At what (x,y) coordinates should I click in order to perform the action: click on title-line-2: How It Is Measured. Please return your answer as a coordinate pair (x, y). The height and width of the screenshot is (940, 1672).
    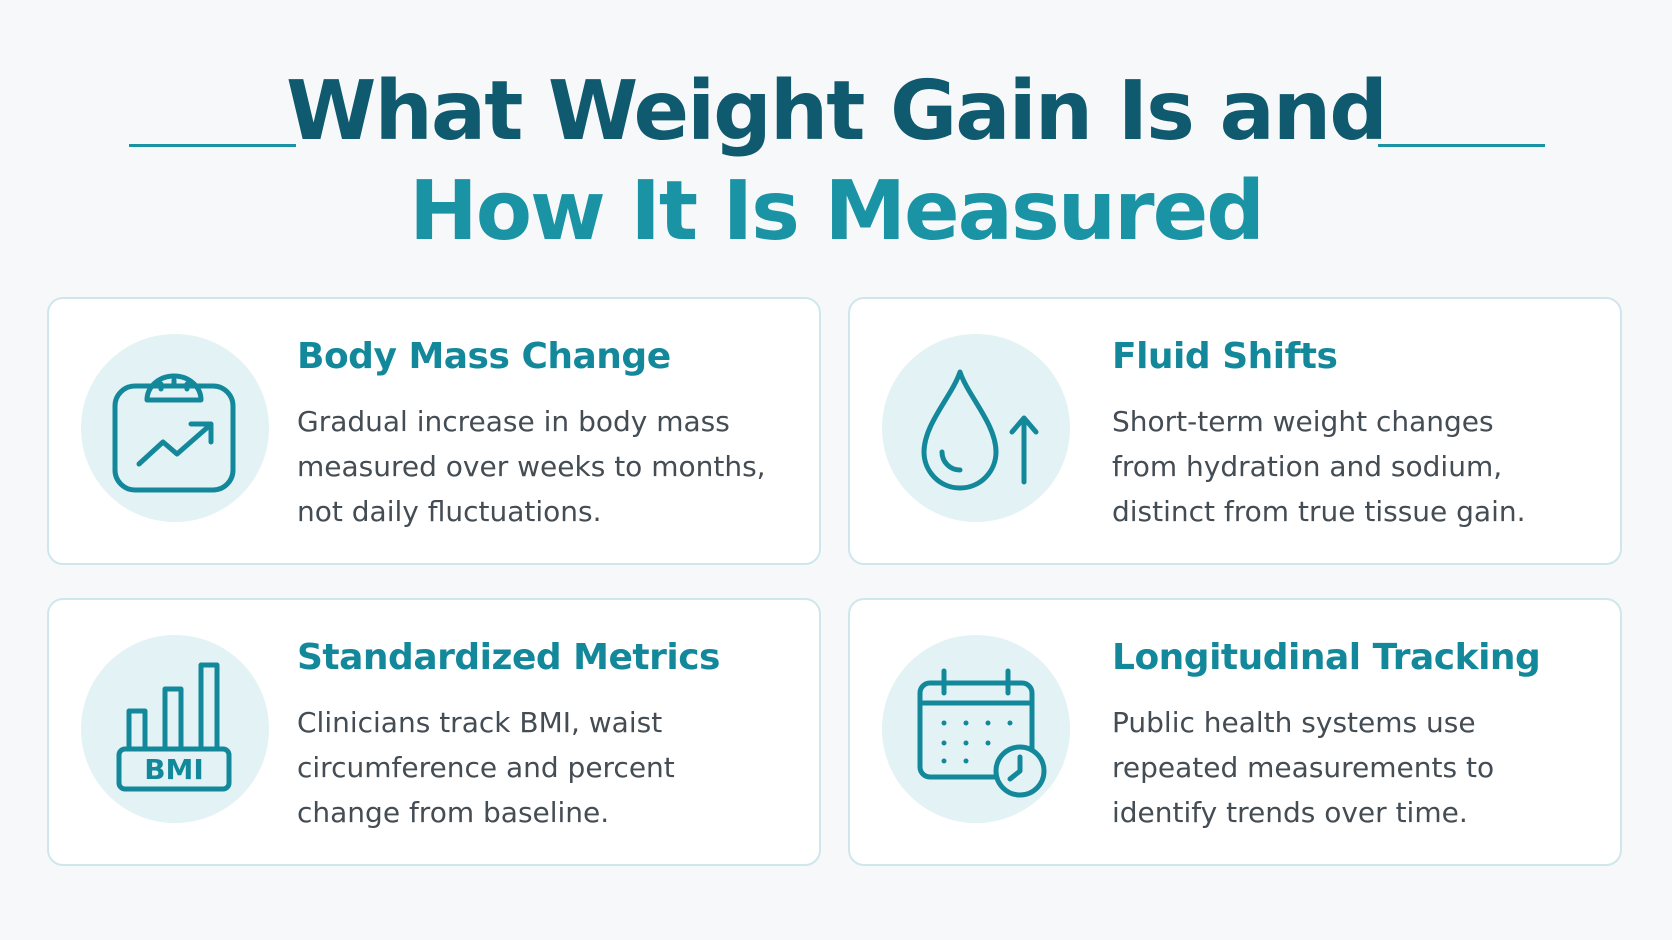
    Looking at the image, I should click on (837, 211).